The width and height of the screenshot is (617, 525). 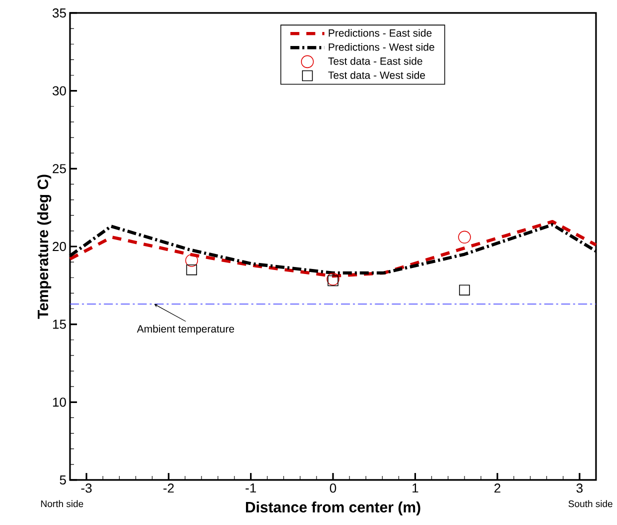 What do you see at coordinates (590, 504) in the screenshot?
I see `text: South side` at bounding box center [590, 504].